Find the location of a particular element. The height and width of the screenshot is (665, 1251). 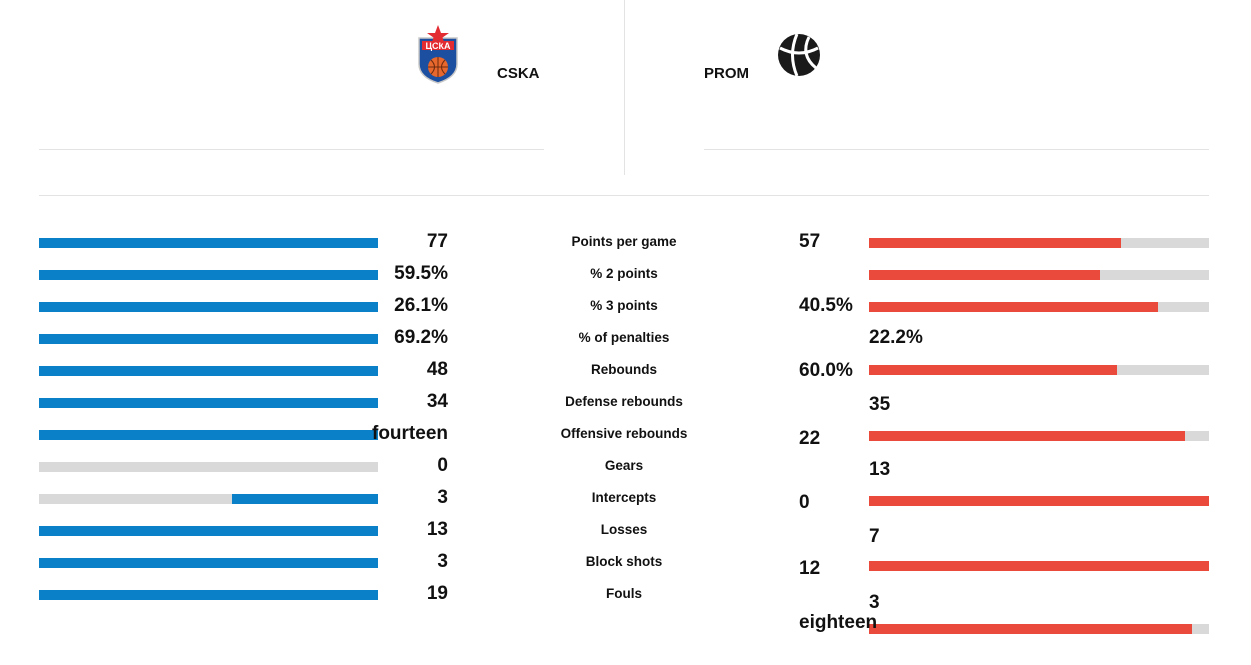

stat-label: Intercepts is located at coordinates (624, 497).